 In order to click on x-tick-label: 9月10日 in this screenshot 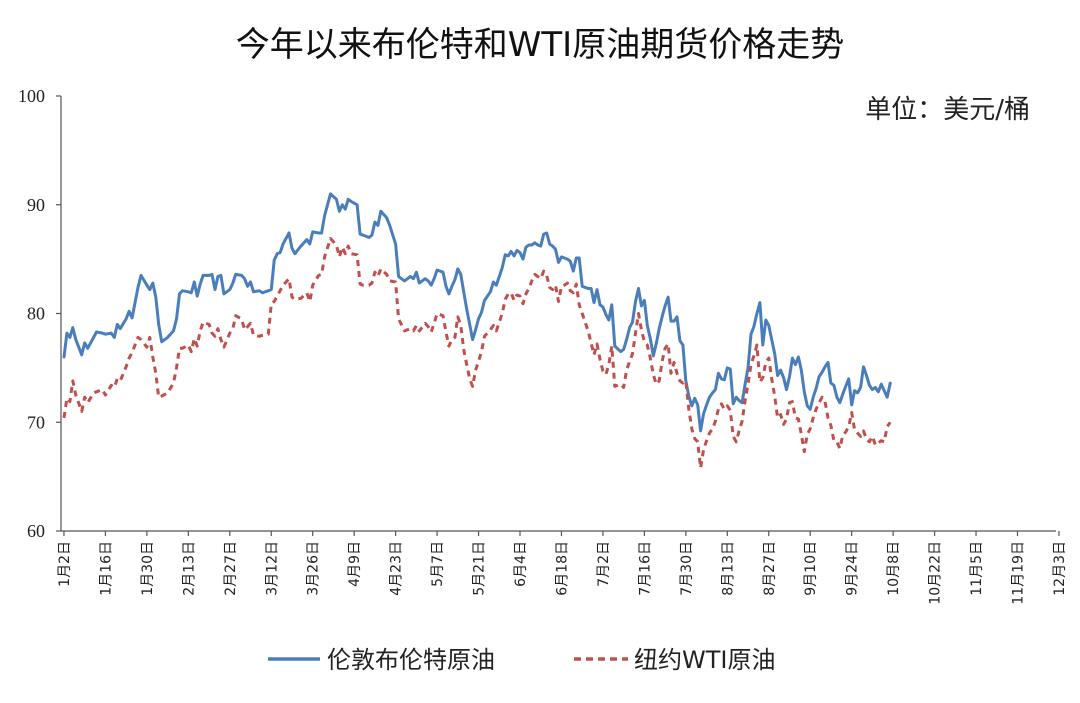, I will do `click(811, 568)`.